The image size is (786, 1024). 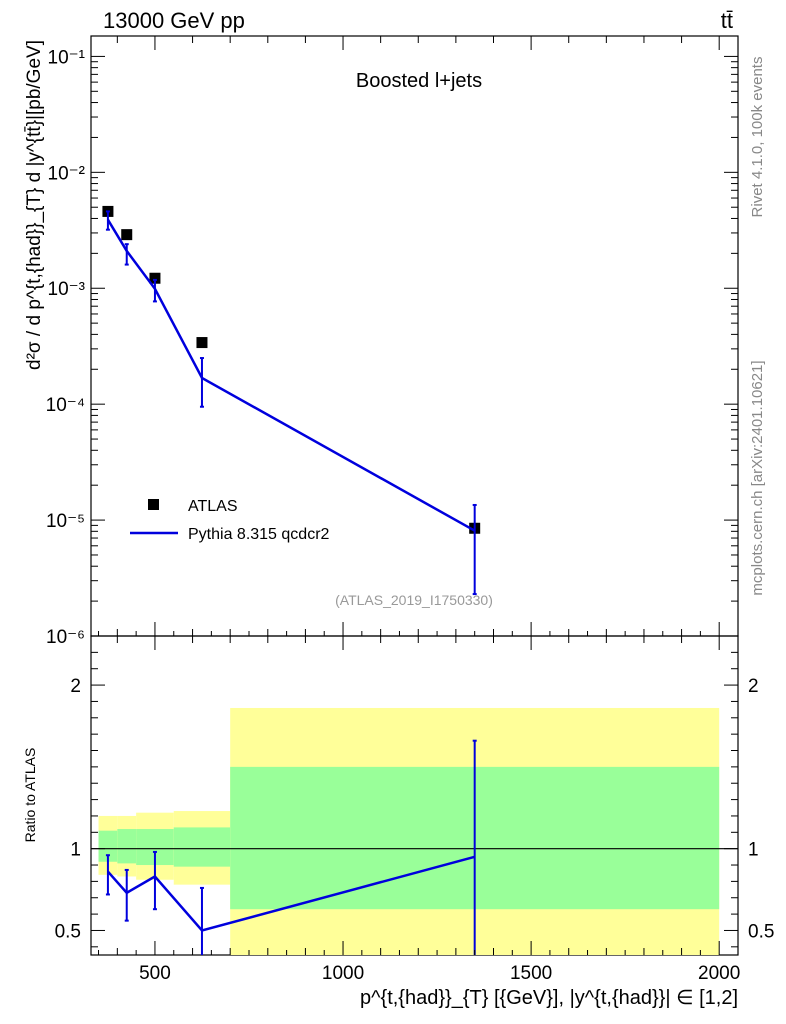 What do you see at coordinates (68, 931) in the screenshot?
I see `ratio-y-tick-label-left: 0.5` at bounding box center [68, 931].